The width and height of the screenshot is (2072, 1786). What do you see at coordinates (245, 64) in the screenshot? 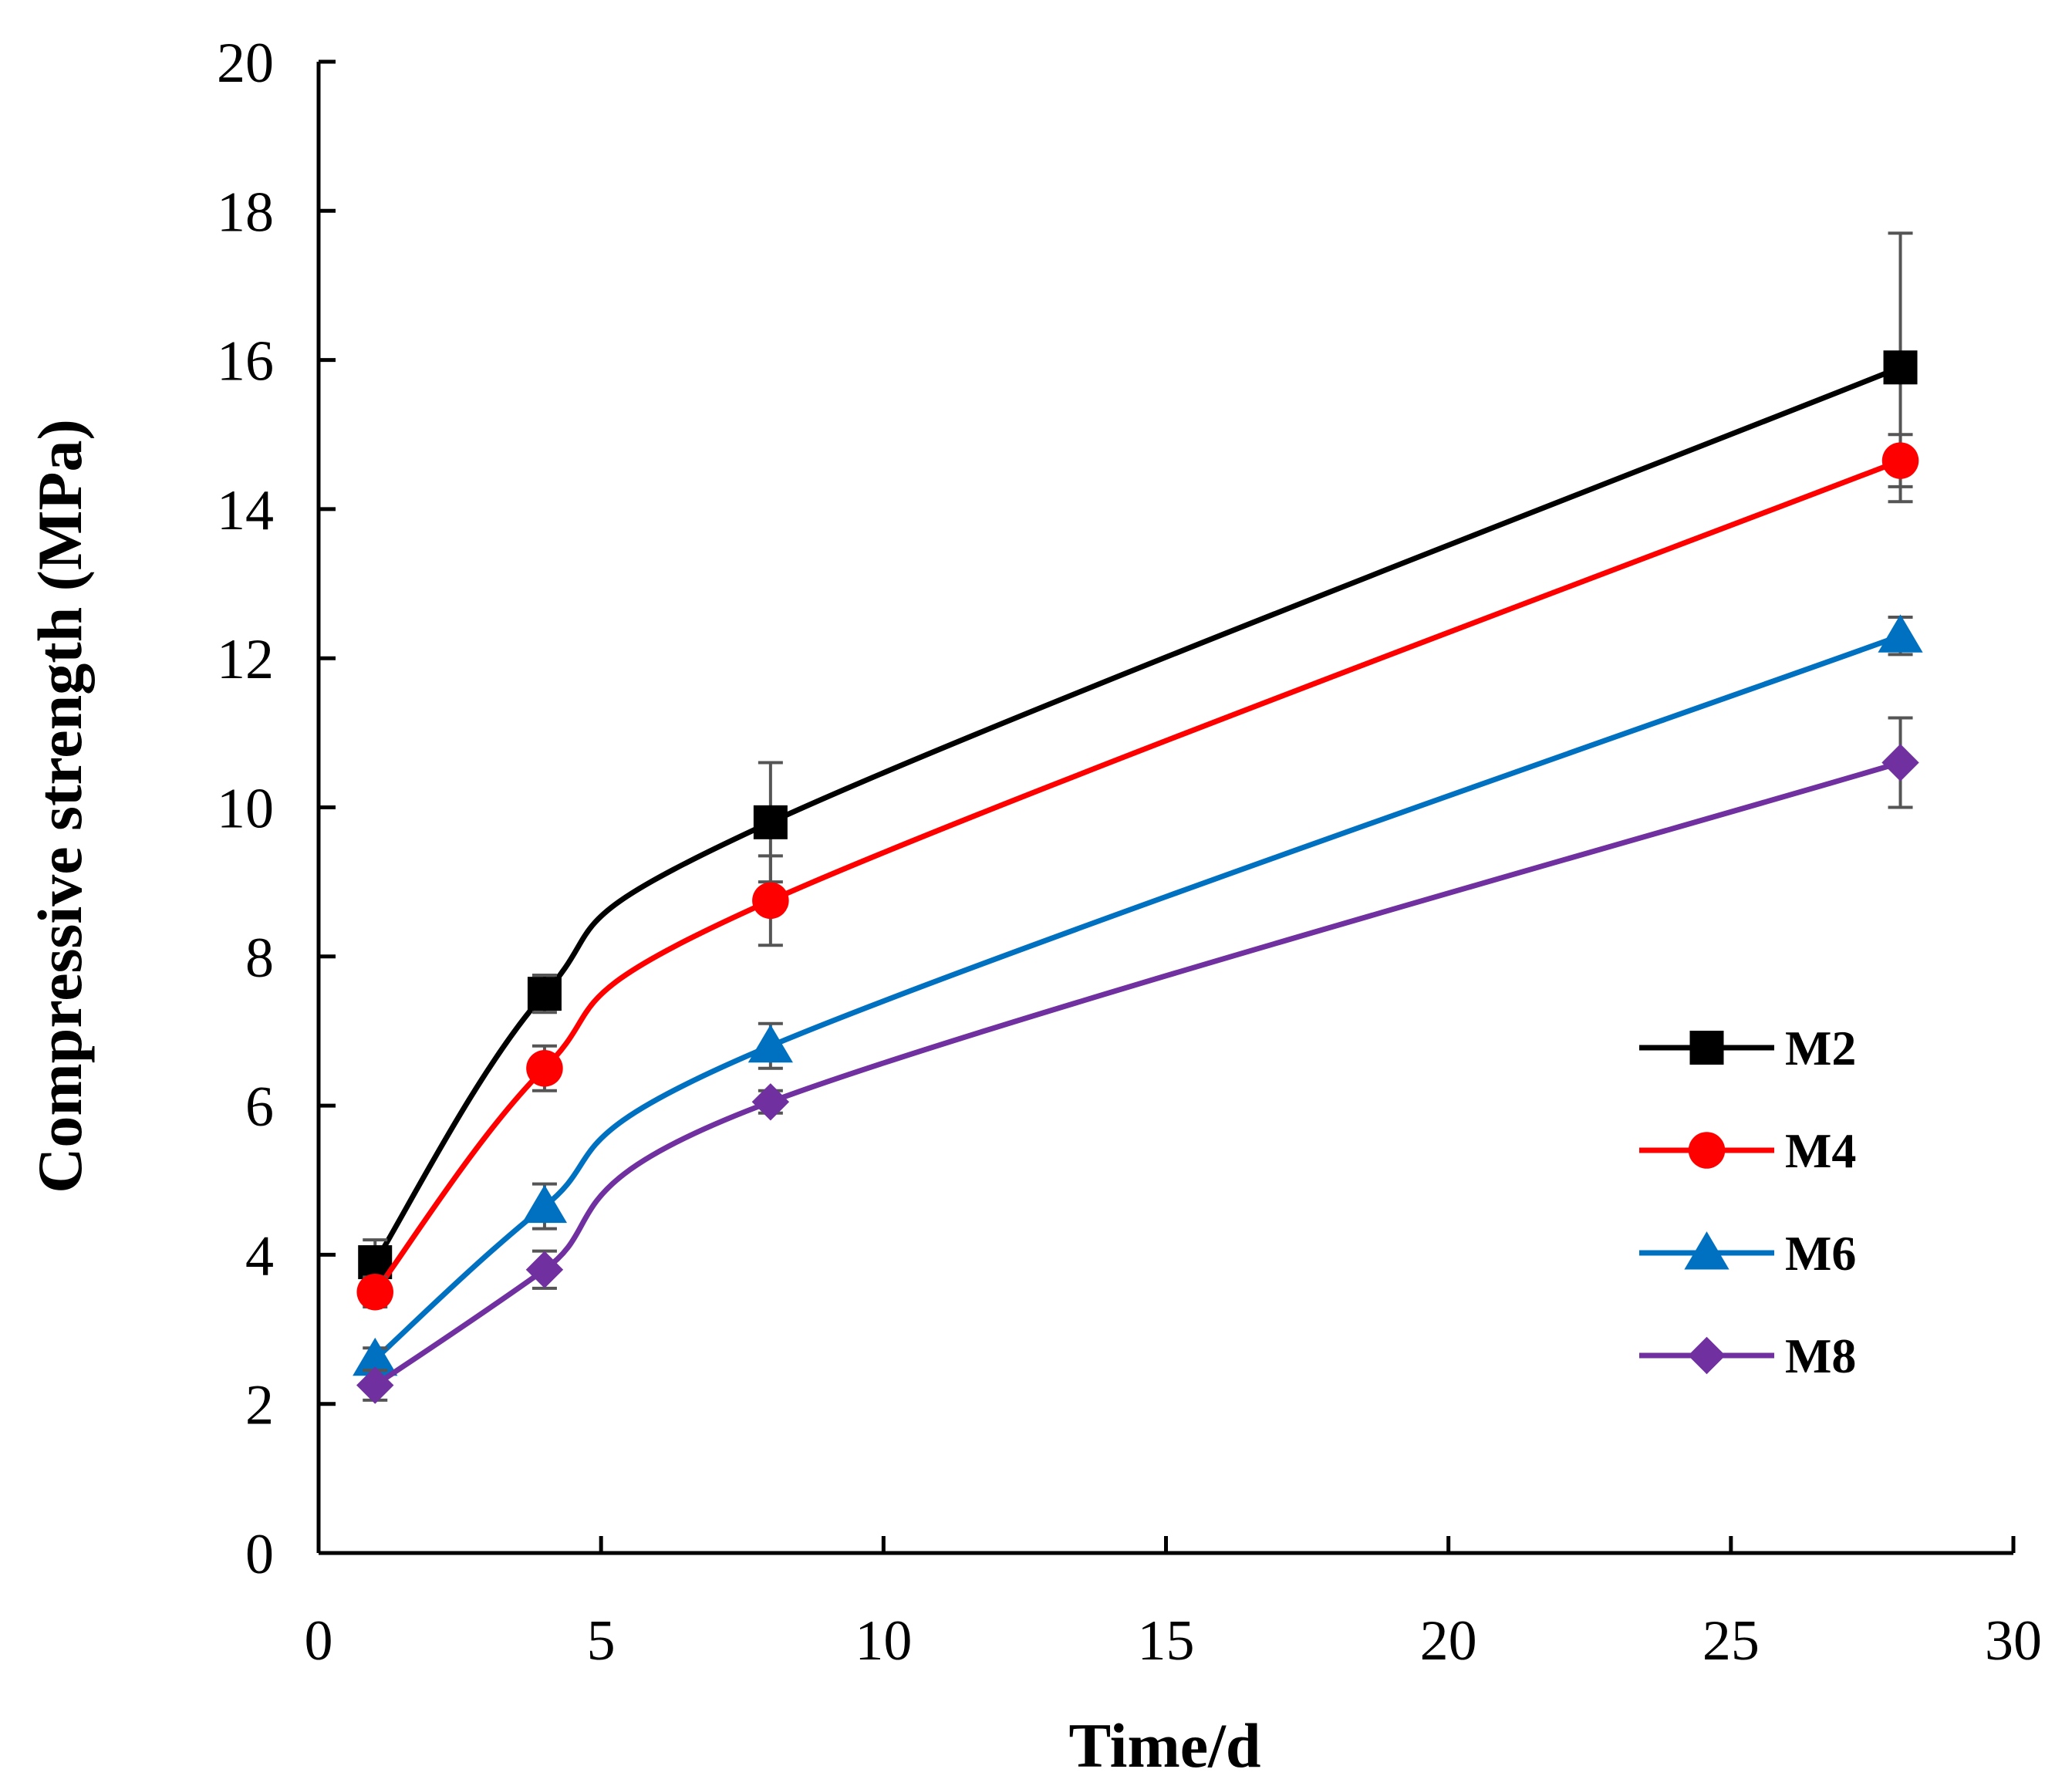
I see `y-tick-label: 20` at bounding box center [245, 64].